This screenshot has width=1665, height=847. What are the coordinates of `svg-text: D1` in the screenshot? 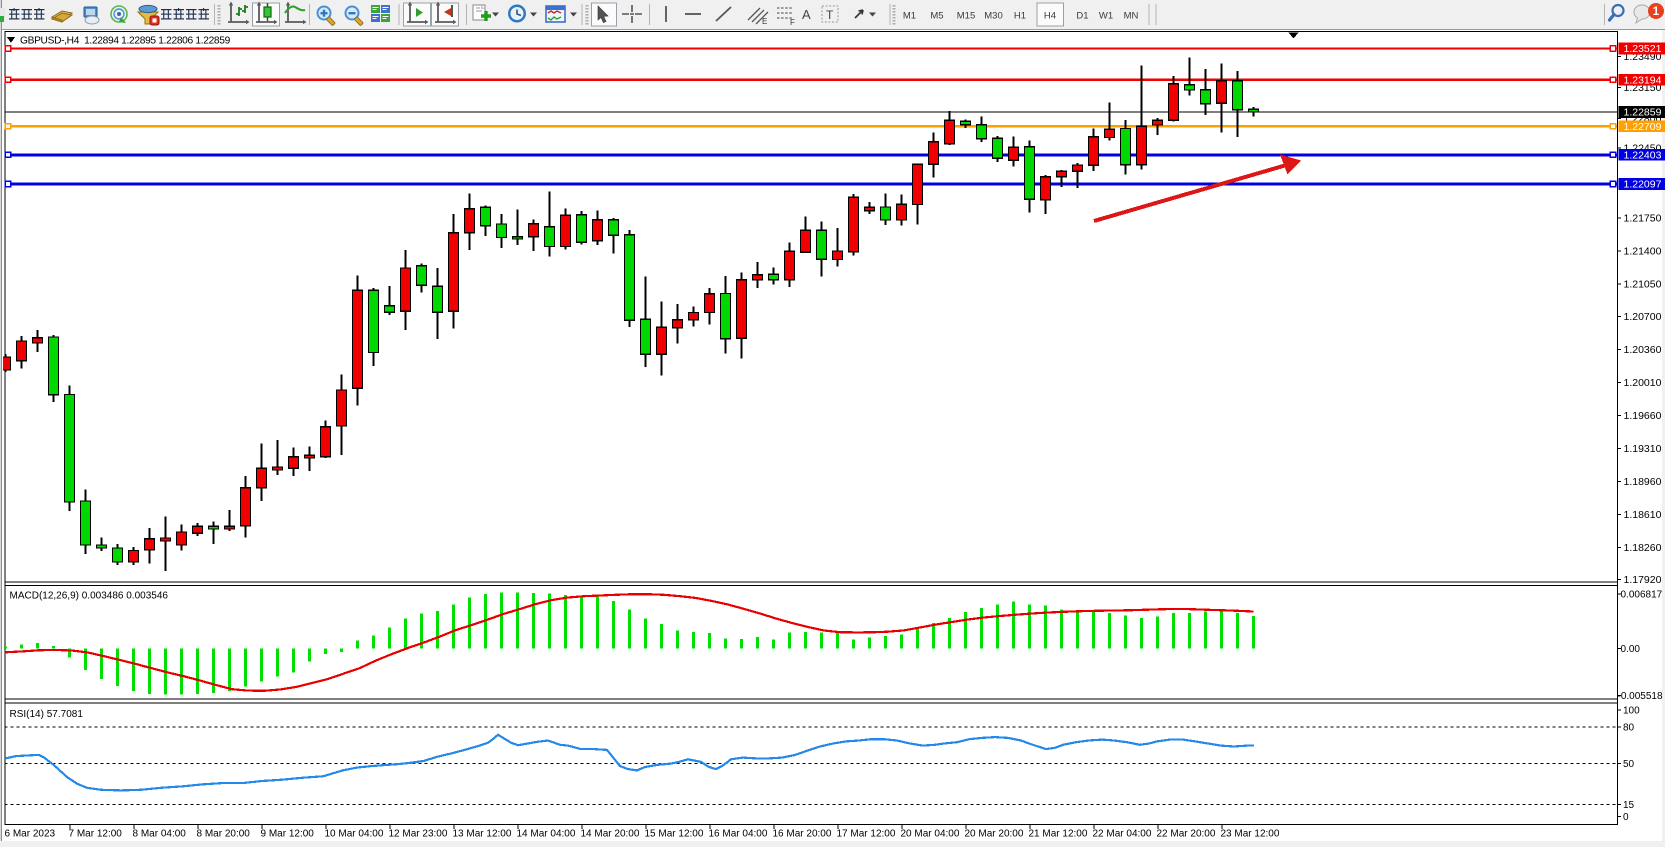 It's located at (1082, 16).